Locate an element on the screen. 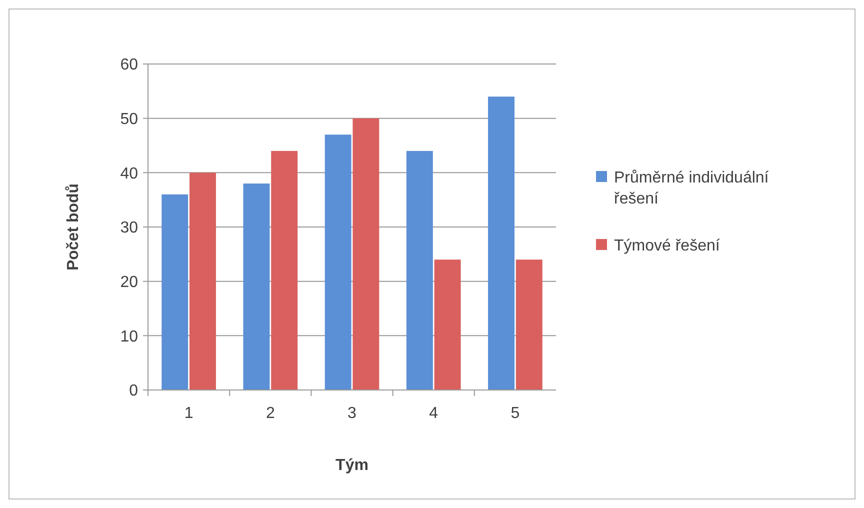 The image size is (864, 508). y-tick-label: 0 is located at coordinates (133, 391).